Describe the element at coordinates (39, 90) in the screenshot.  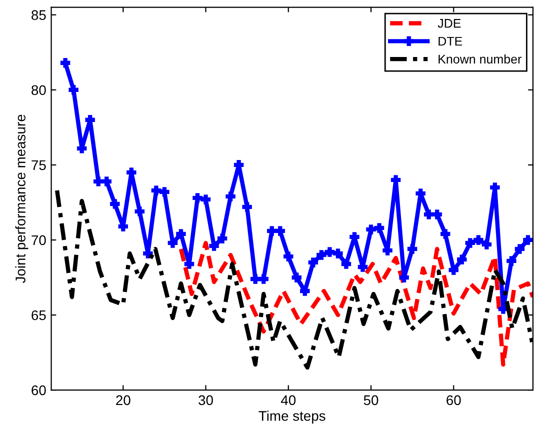
I see `y-tick-label: 80` at that location.